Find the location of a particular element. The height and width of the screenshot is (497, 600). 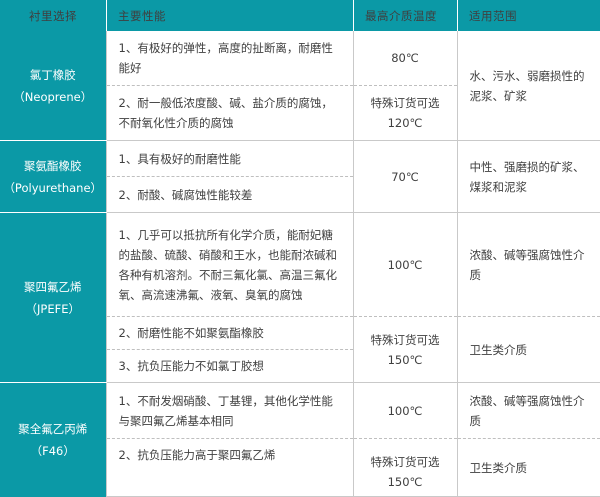

table-header-row: 衬里选择 主要性能 最高介质温度 适用范围 is located at coordinates (300, 15).